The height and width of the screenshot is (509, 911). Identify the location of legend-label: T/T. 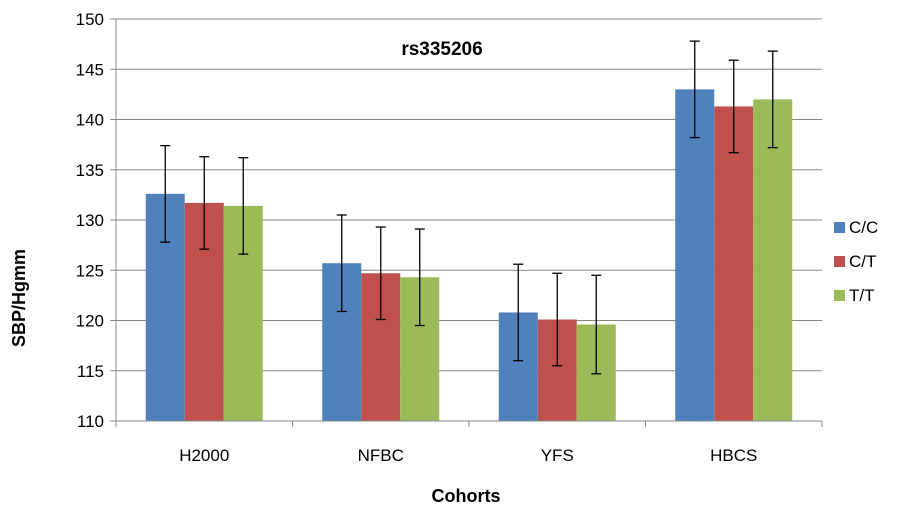
(862, 295).